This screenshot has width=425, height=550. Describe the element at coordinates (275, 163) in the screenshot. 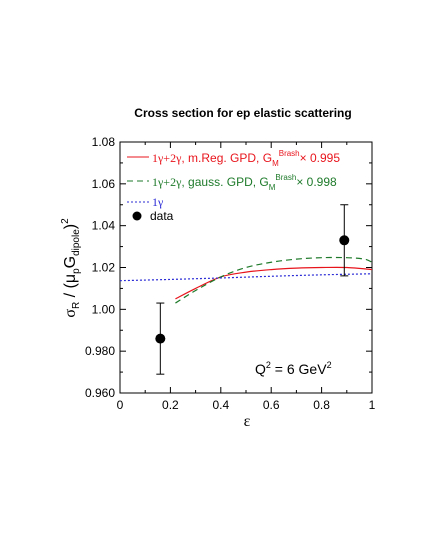

I see `legend-mreg-sub: M` at that location.